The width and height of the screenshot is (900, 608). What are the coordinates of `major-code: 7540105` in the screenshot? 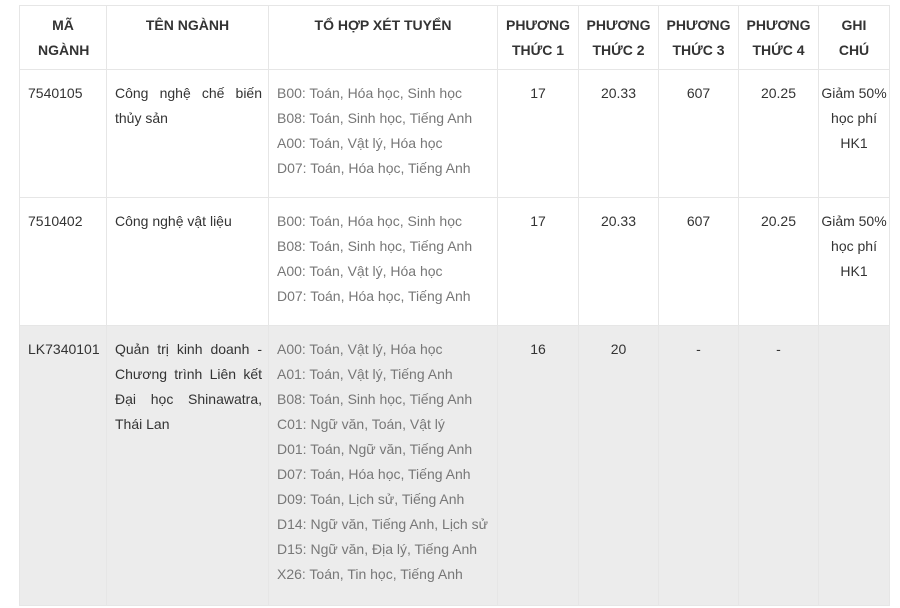 It's located at (63, 133).